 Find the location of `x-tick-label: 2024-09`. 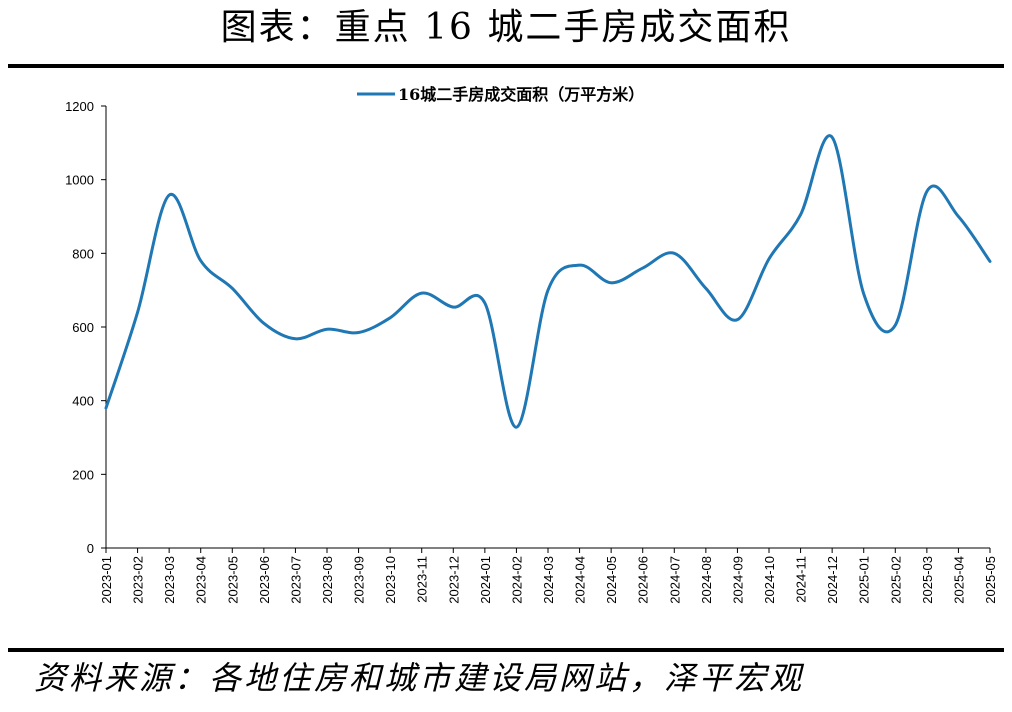

x-tick-label: 2024-09 is located at coordinates (737, 580).